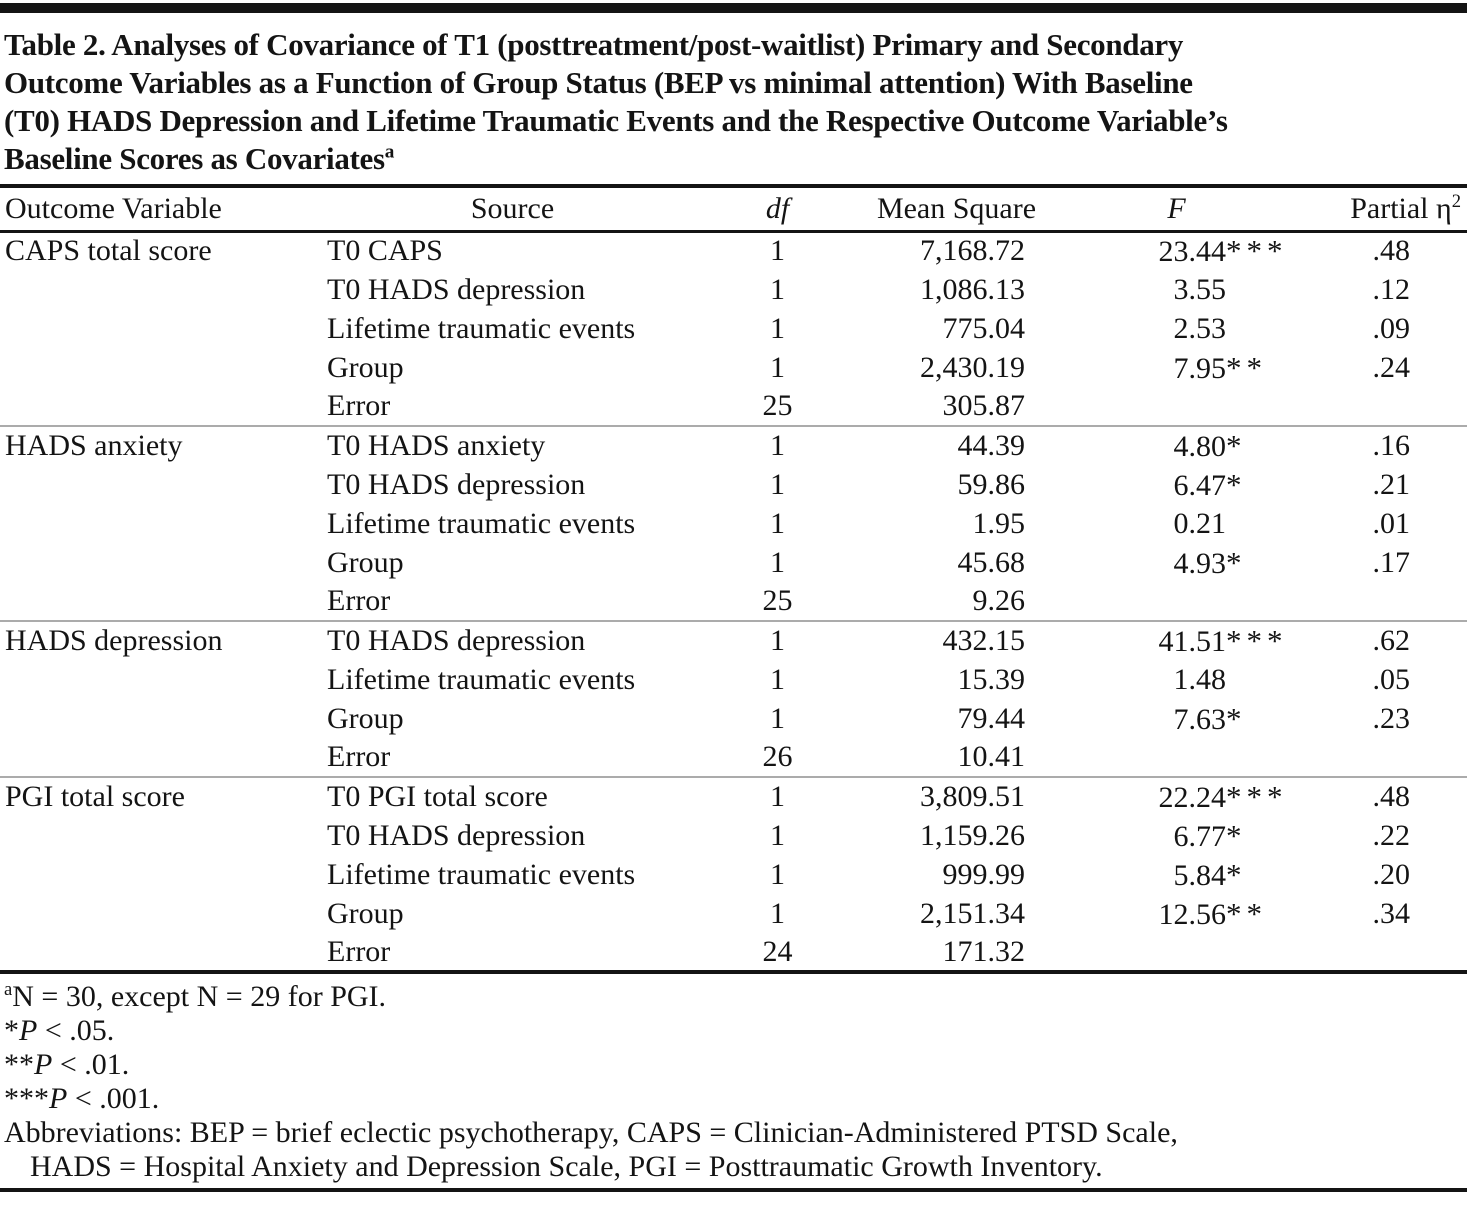 The image size is (1467, 1211). Describe the element at coordinates (972, 367) in the screenshot. I see `cell-mean-square: 2,430.19` at that location.